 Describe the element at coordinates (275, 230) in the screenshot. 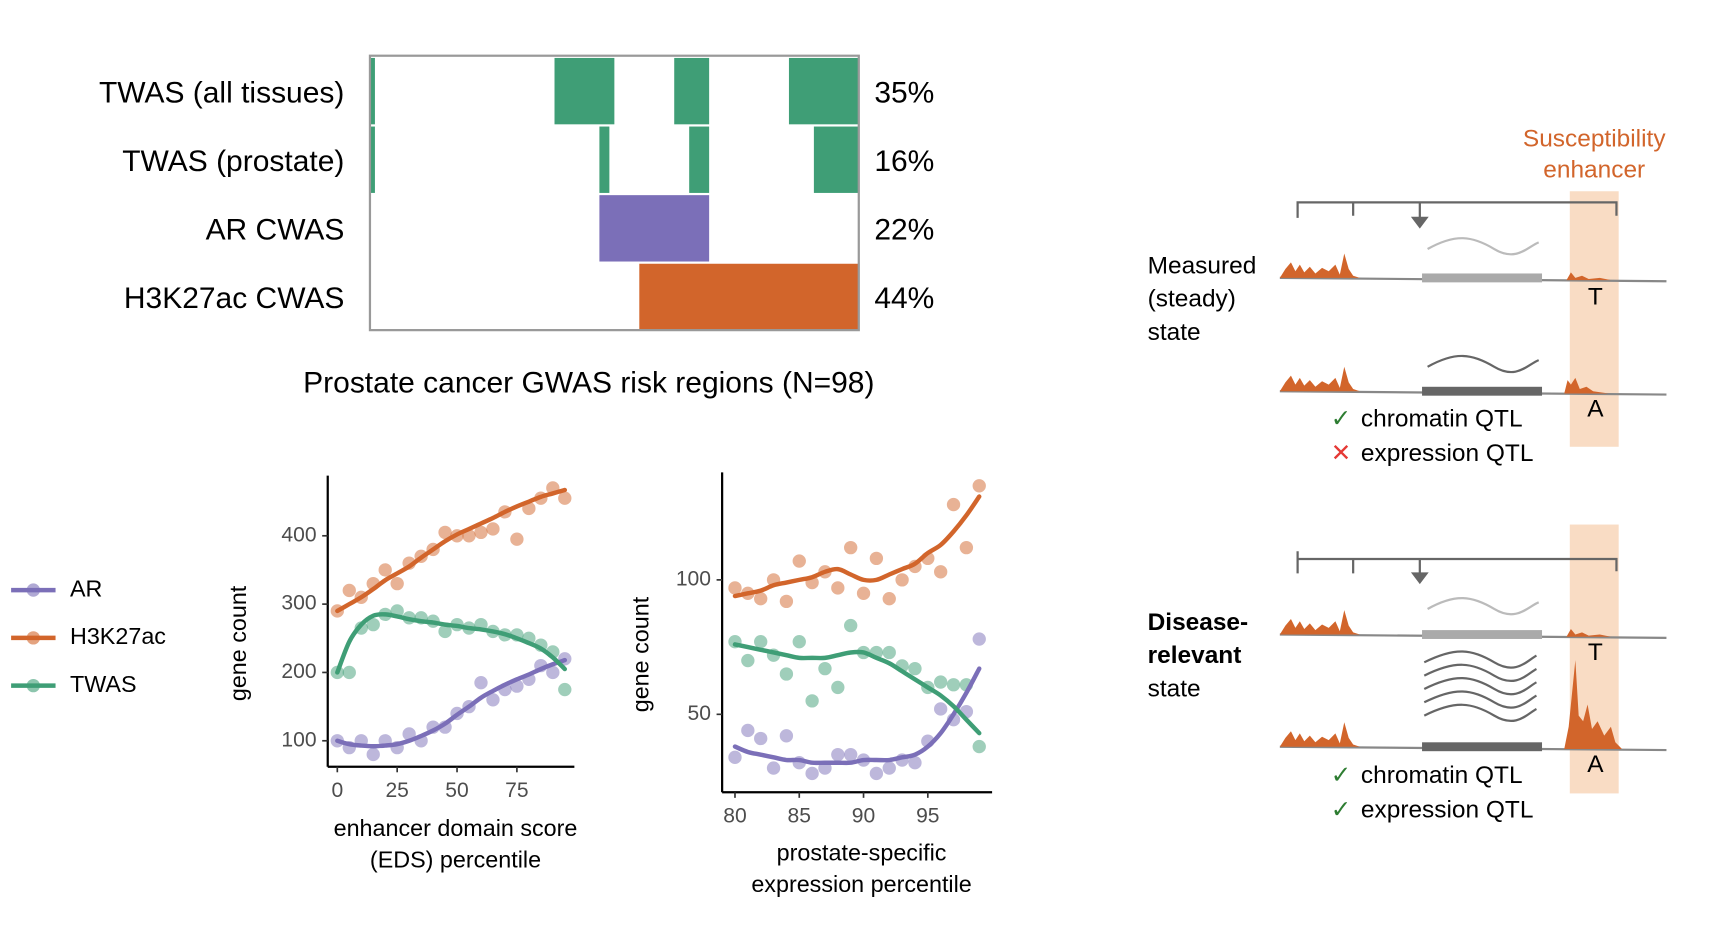

I see `row-label: AR CWAS` at that location.